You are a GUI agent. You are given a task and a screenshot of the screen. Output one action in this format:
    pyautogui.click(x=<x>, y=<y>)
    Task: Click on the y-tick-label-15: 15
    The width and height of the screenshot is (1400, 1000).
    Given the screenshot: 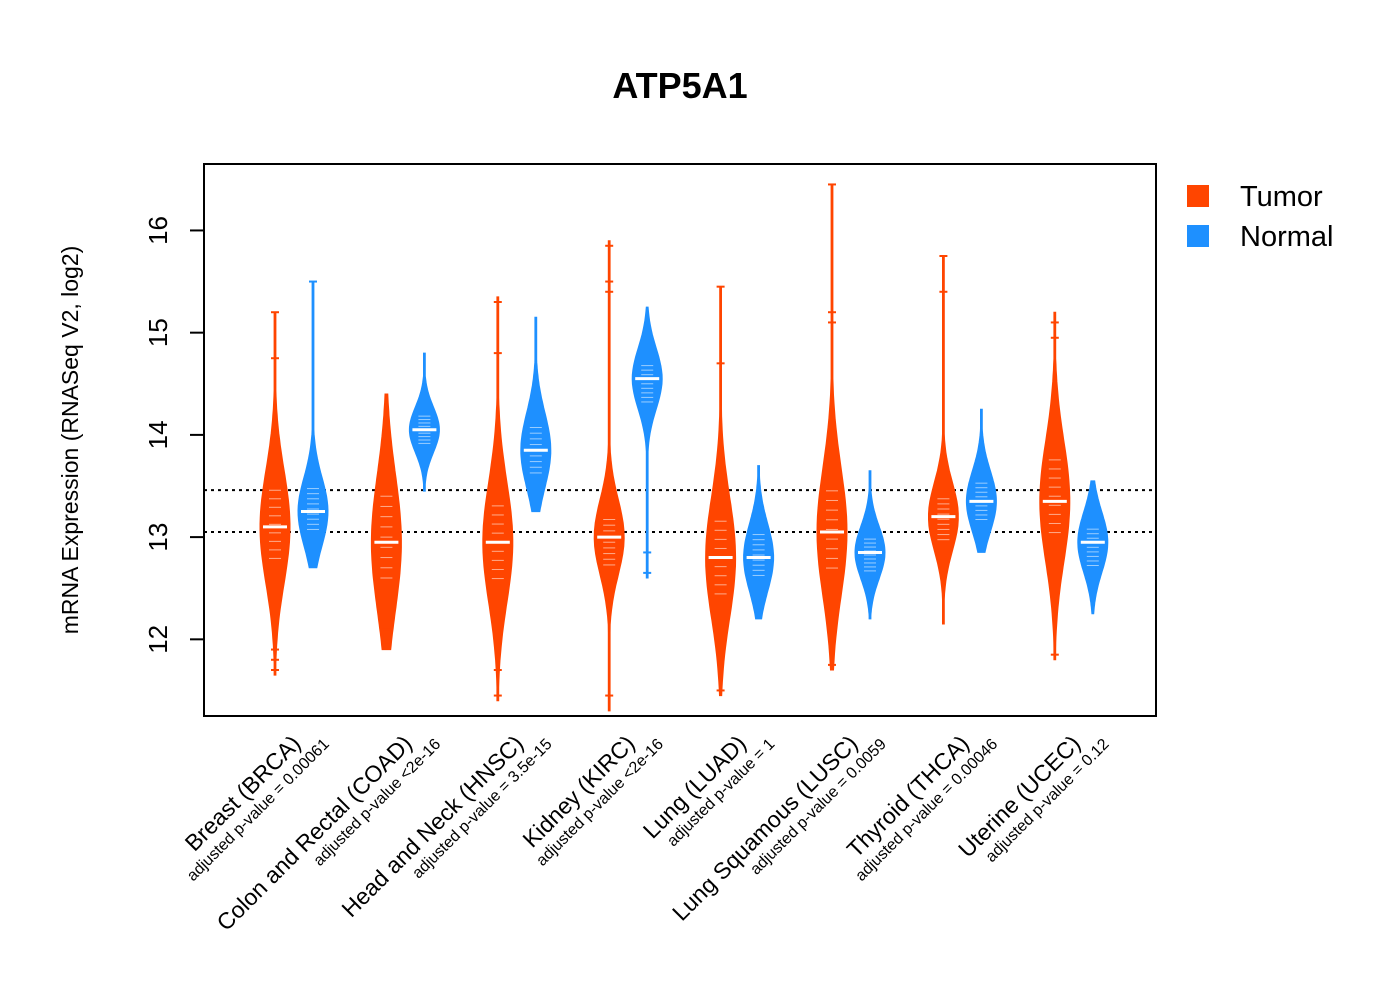 What is the action you would take?
    pyautogui.click(x=158, y=332)
    